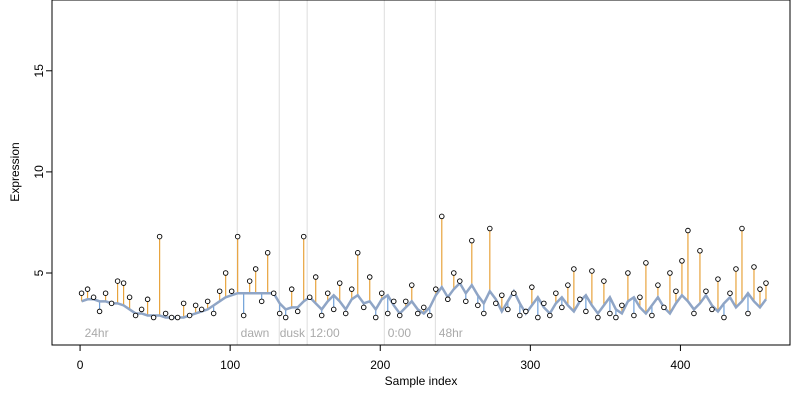 This screenshot has width=800, height=400. I want to click on x-tick-label: 100, so click(230, 365).